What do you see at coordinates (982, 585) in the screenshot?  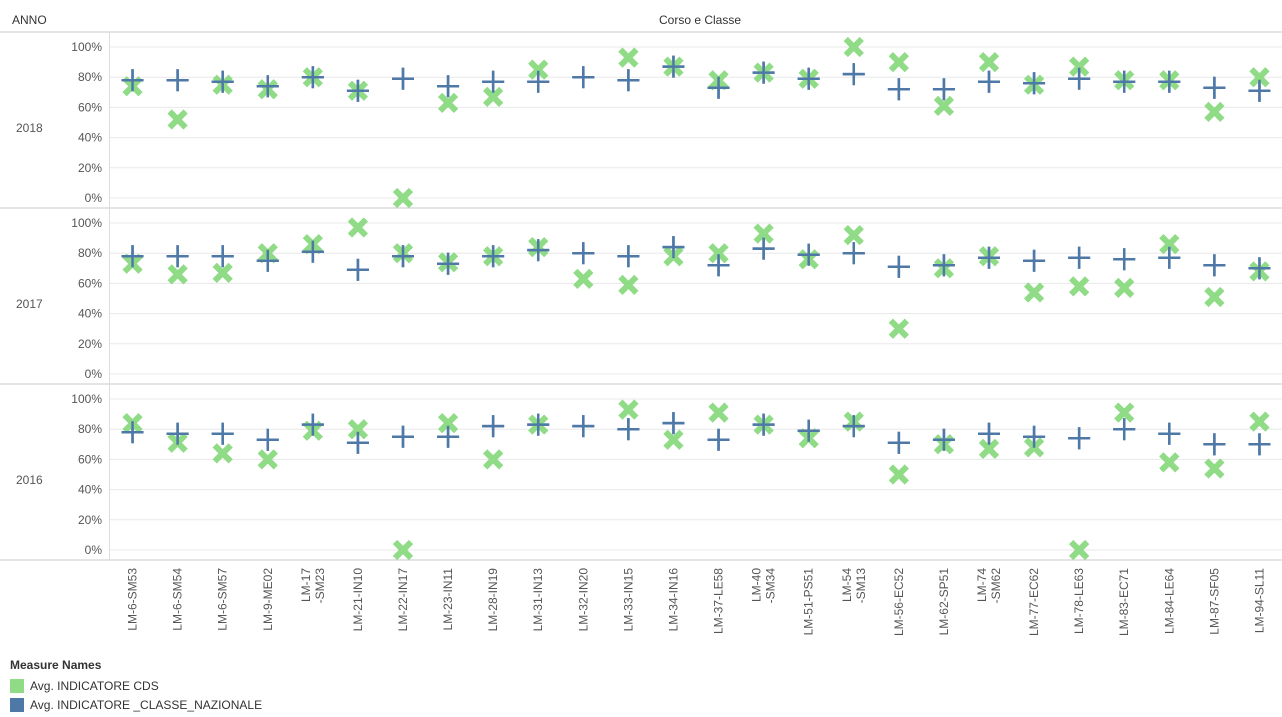 I see `x-tick-label-line: LM-74` at bounding box center [982, 585].